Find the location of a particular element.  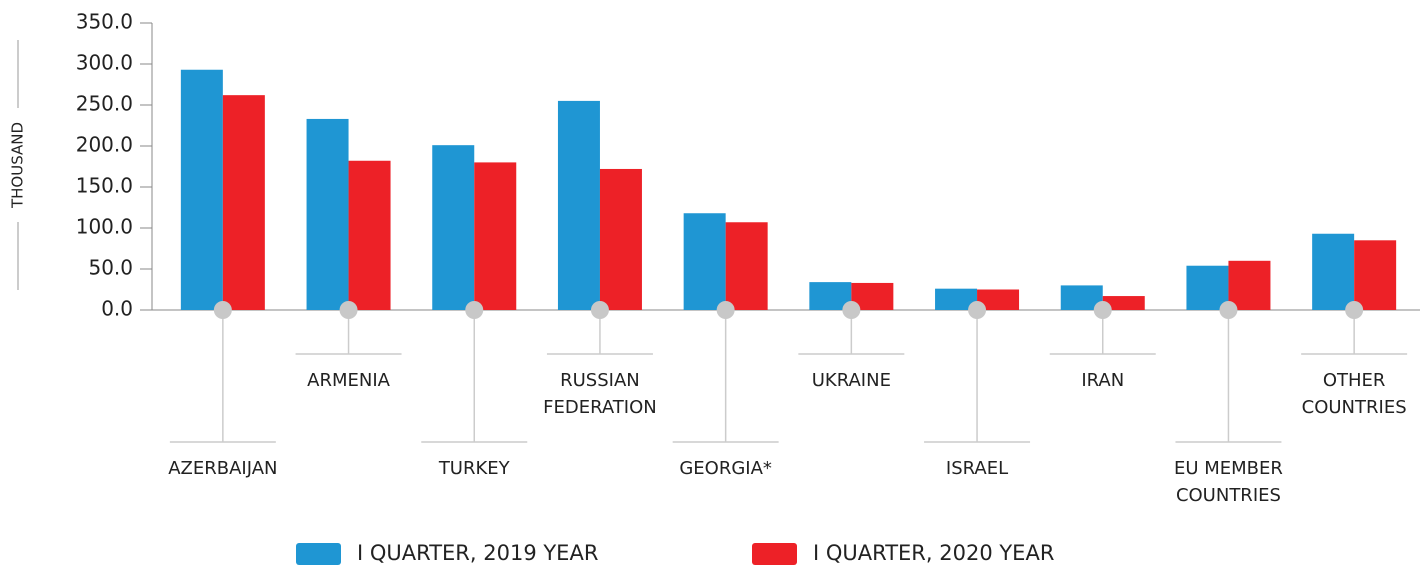

y-tick-label: 0.0 is located at coordinates (117, 309).